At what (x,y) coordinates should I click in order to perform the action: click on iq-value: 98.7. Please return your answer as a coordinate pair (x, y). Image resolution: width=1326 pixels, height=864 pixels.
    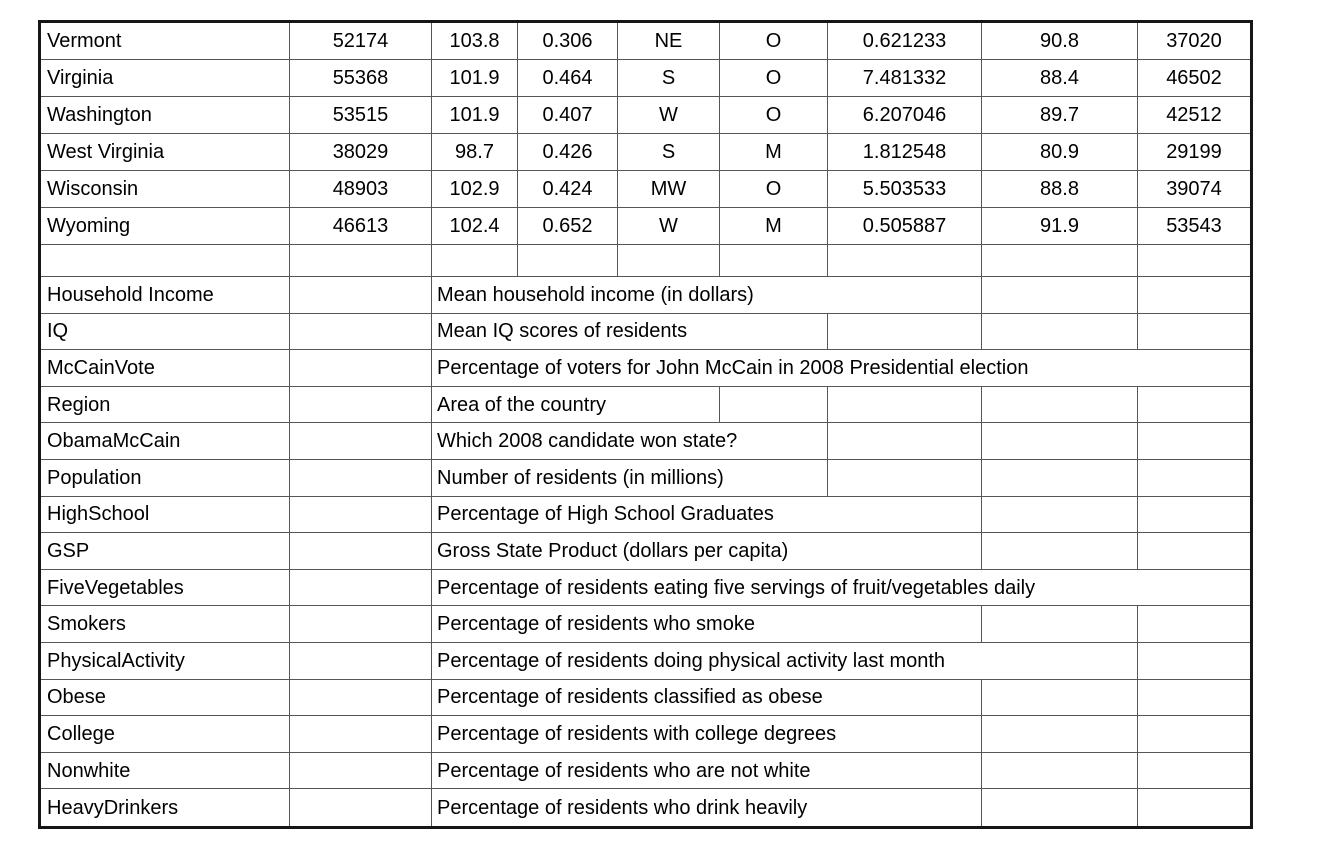
    Looking at the image, I should click on (475, 152).